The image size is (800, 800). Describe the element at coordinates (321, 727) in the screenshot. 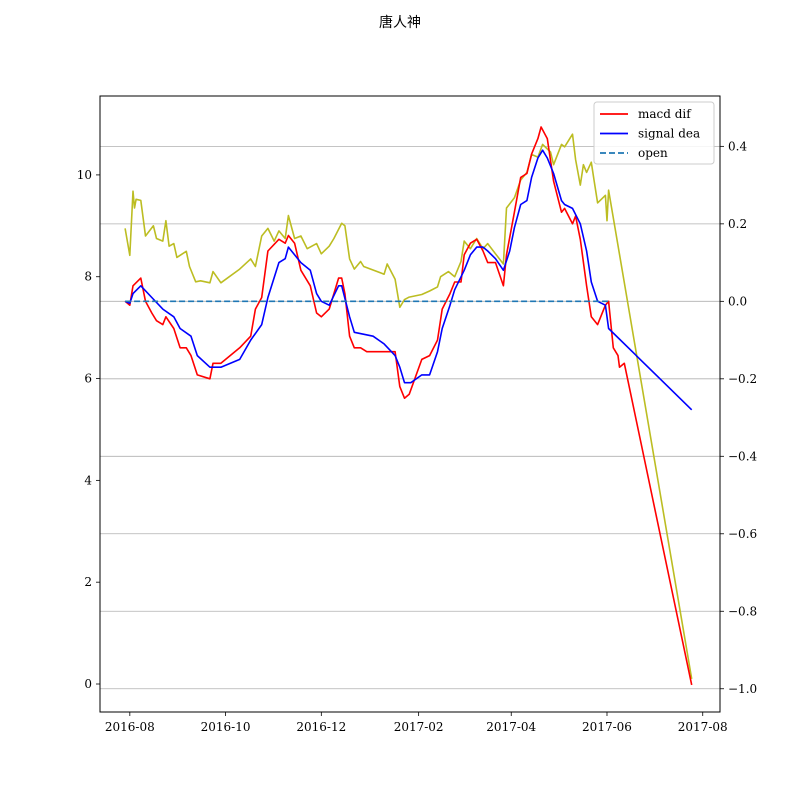

I see `x-tick-label: 2016-12` at that location.